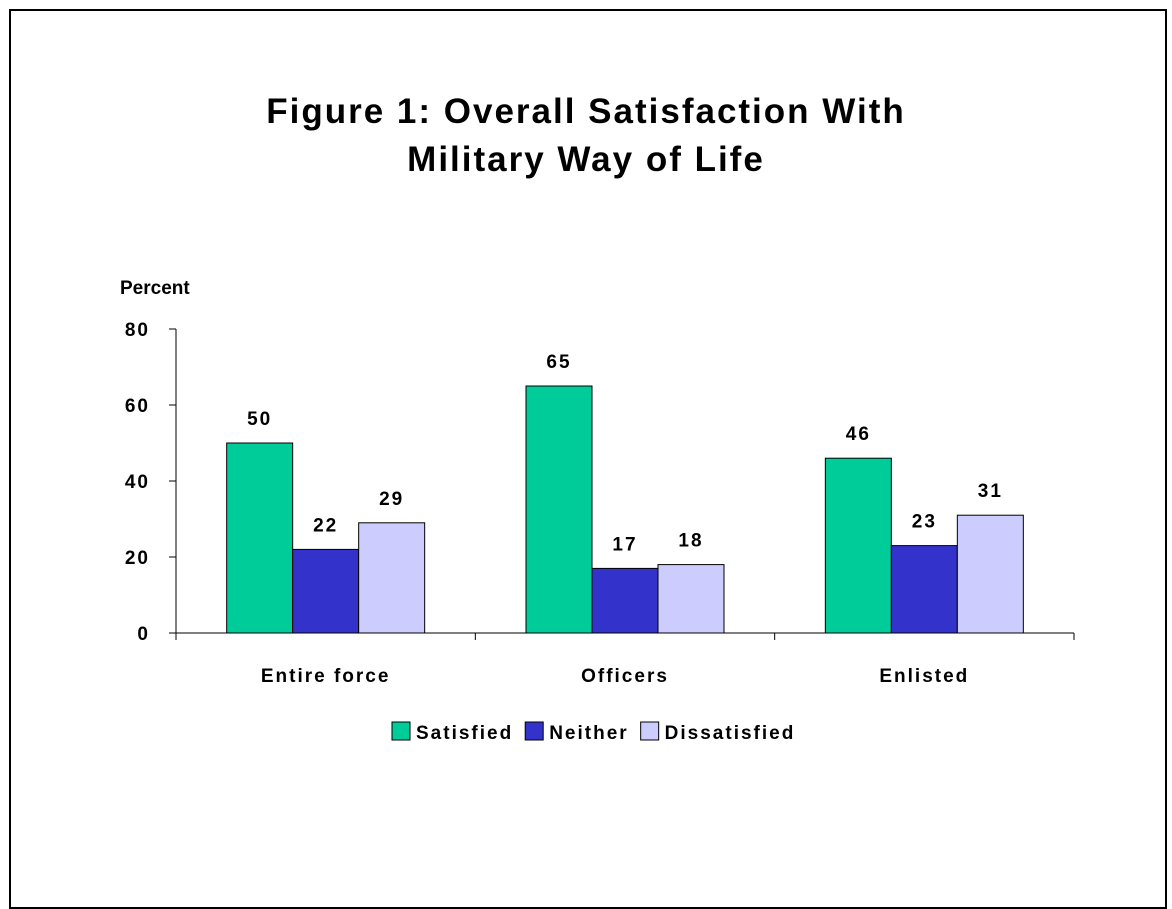  What do you see at coordinates (143, 634) in the screenshot?
I see `y-tick-label: 0` at bounding box center [143, 634].